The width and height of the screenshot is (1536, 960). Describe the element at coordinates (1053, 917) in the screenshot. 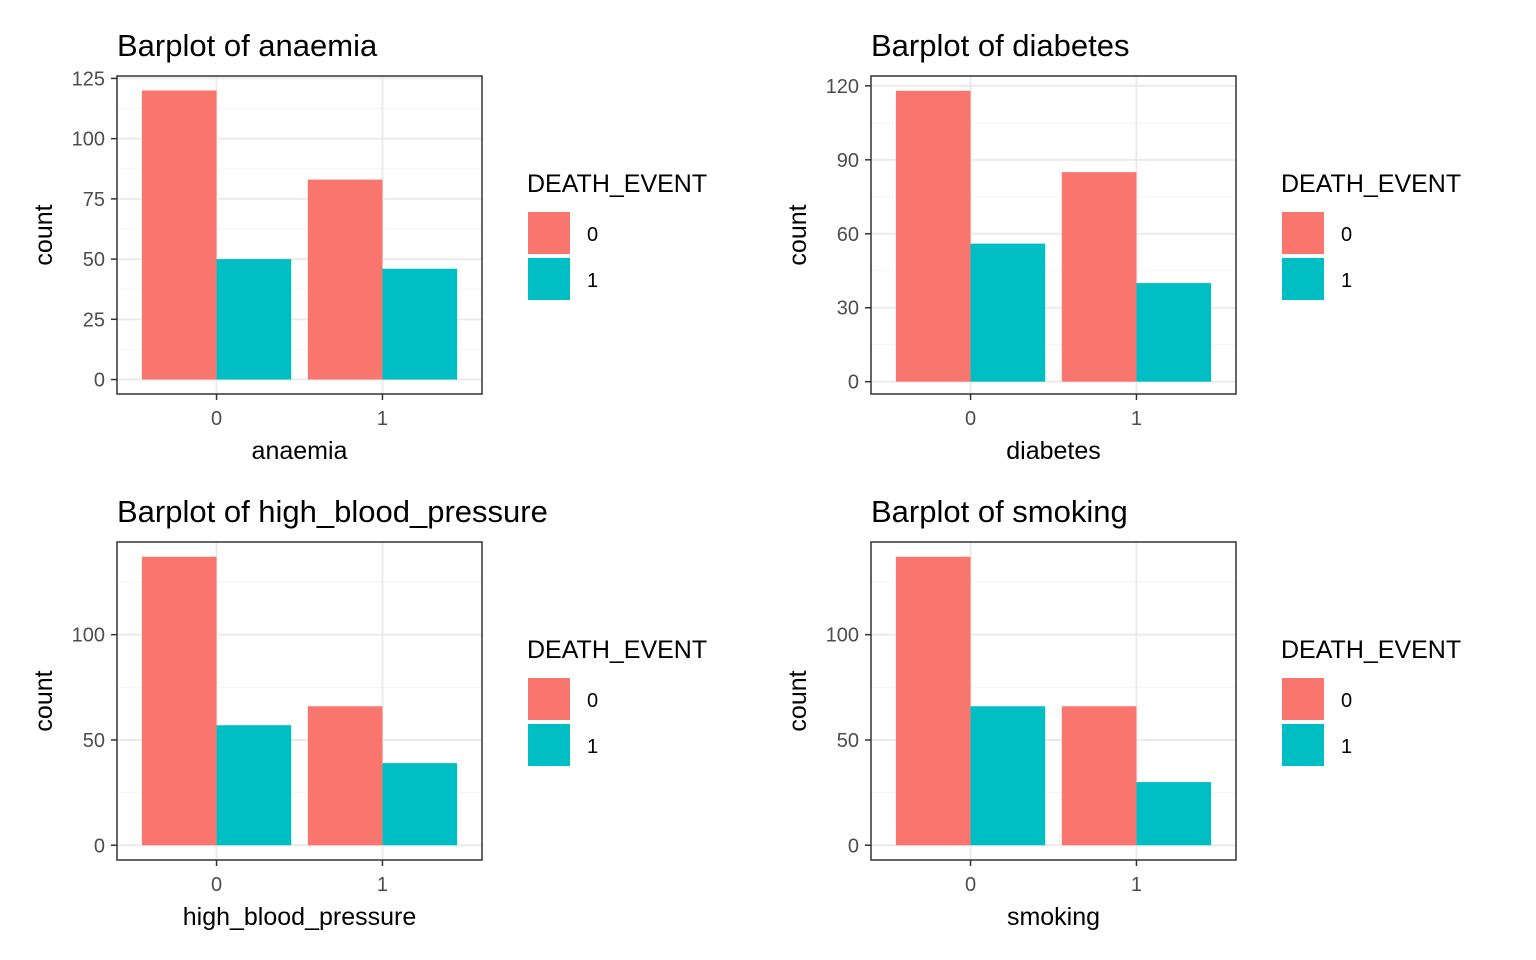

I see `x-axis-title: smoking` at that location.